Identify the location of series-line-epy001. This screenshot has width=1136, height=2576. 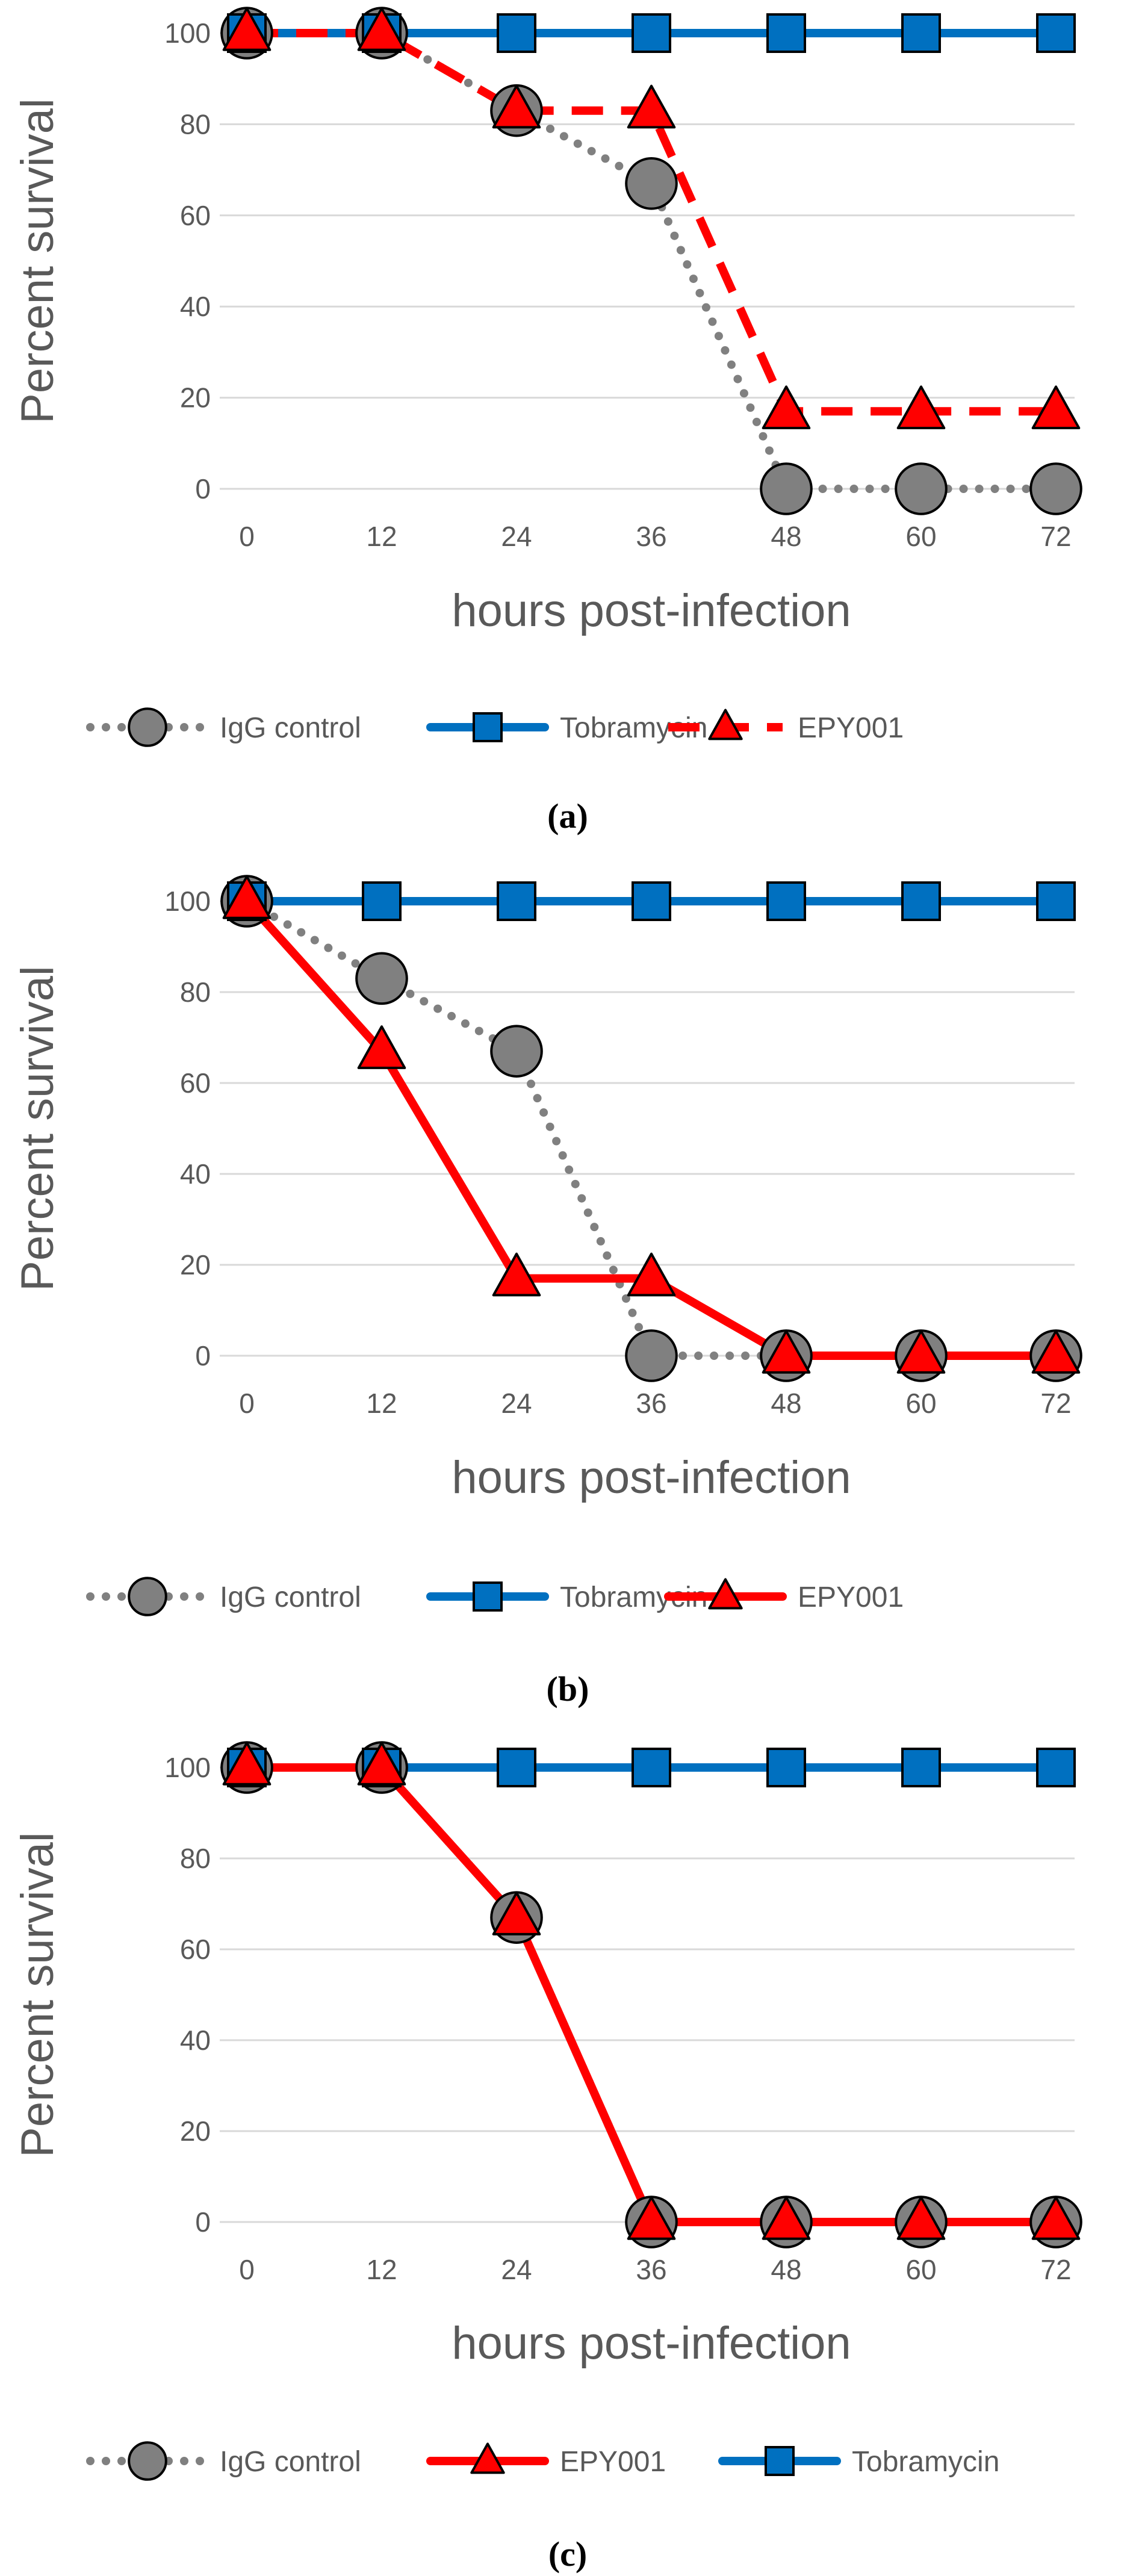
(652, 1994).